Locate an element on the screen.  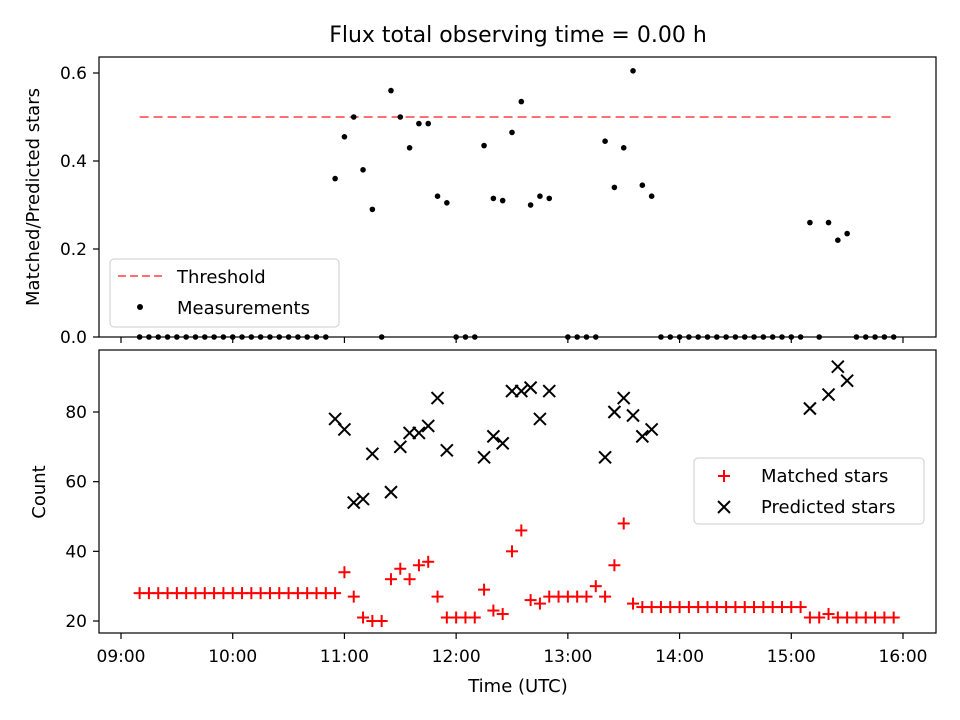
legend-matched-label: Matched stars is located at coordinates (824, 476).